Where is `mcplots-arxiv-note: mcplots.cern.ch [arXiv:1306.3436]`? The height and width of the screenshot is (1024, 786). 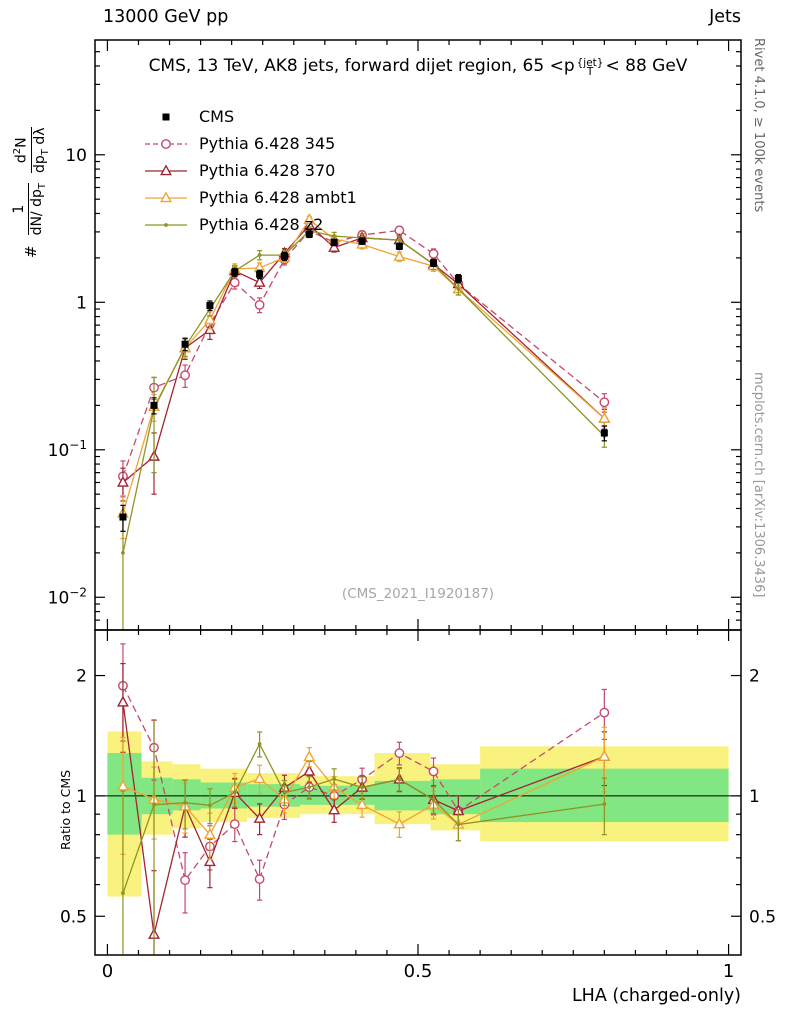
mcplots-arxiv-note: mcplots.cern.ch [arXiv:1306.3436] is located at coordinates (758, 485).